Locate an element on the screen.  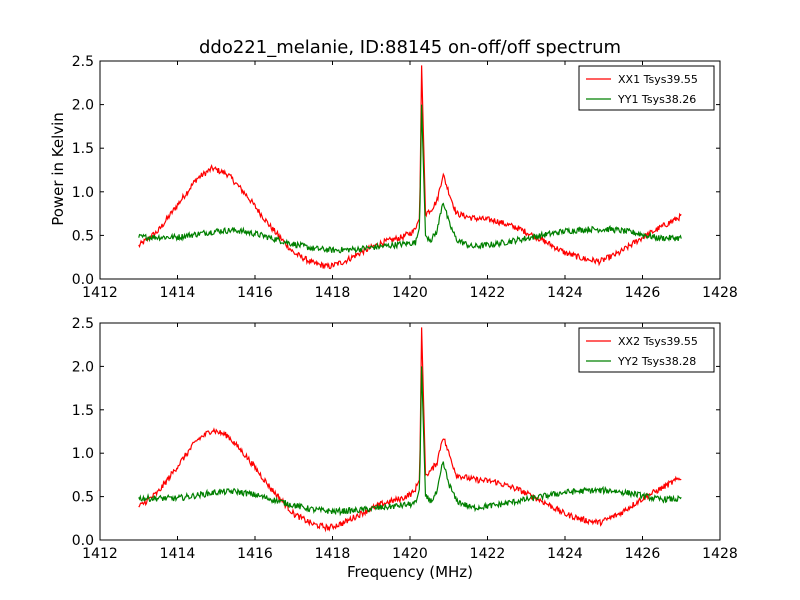
legend-entry-yy1: YY1 Tsys38.26 is located at coordinates (641, 99).